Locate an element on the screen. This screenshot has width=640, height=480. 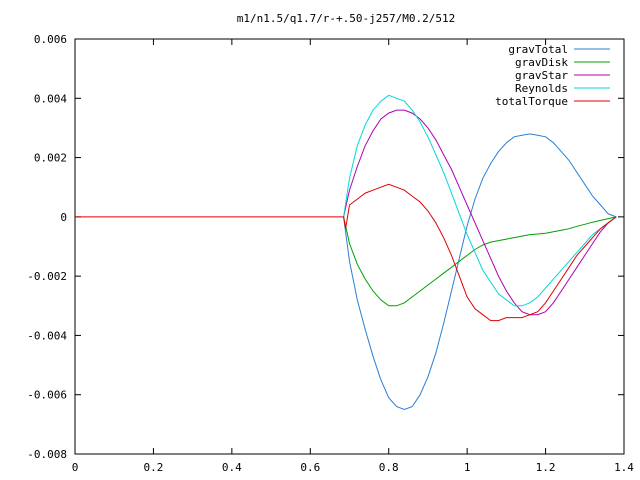
x-tick-label: 0.8 is located at coordinates (389, 467).